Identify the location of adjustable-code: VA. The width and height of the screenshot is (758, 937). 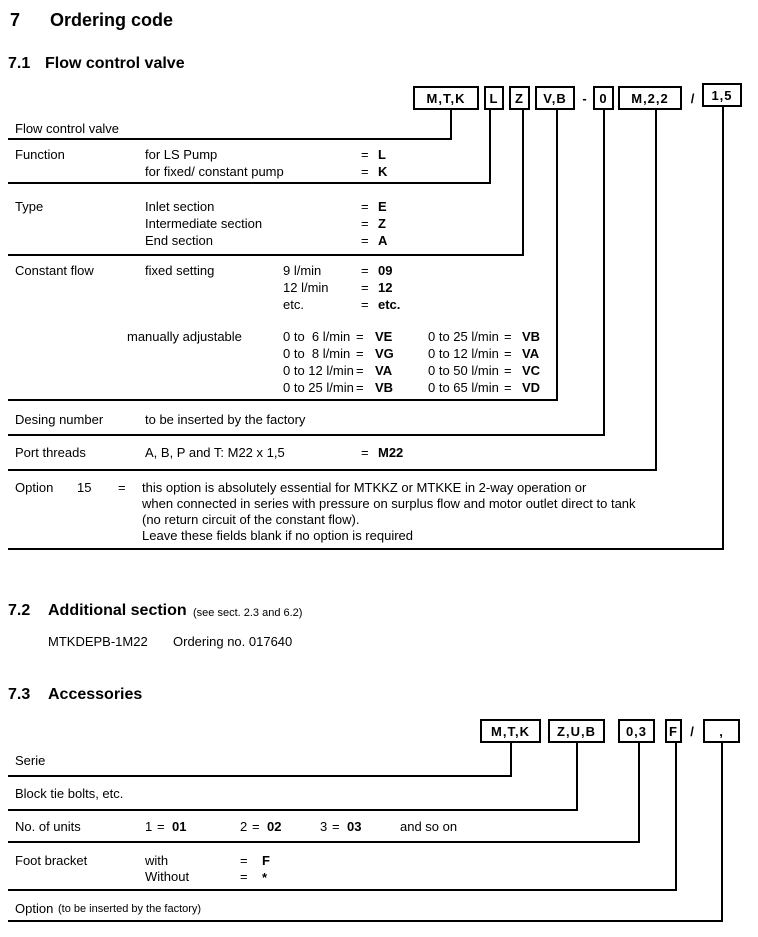
(531, 353).